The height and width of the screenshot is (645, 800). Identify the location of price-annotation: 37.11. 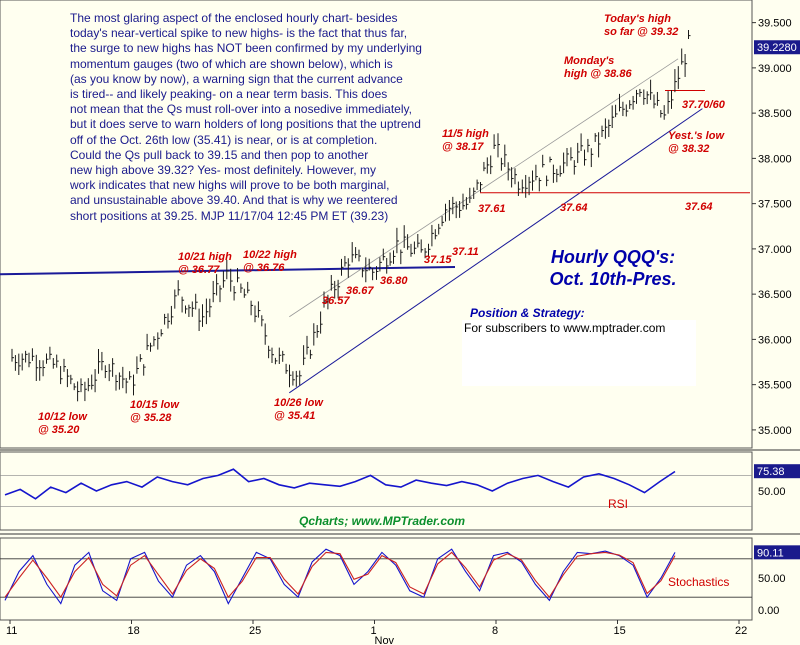
(465, 252).